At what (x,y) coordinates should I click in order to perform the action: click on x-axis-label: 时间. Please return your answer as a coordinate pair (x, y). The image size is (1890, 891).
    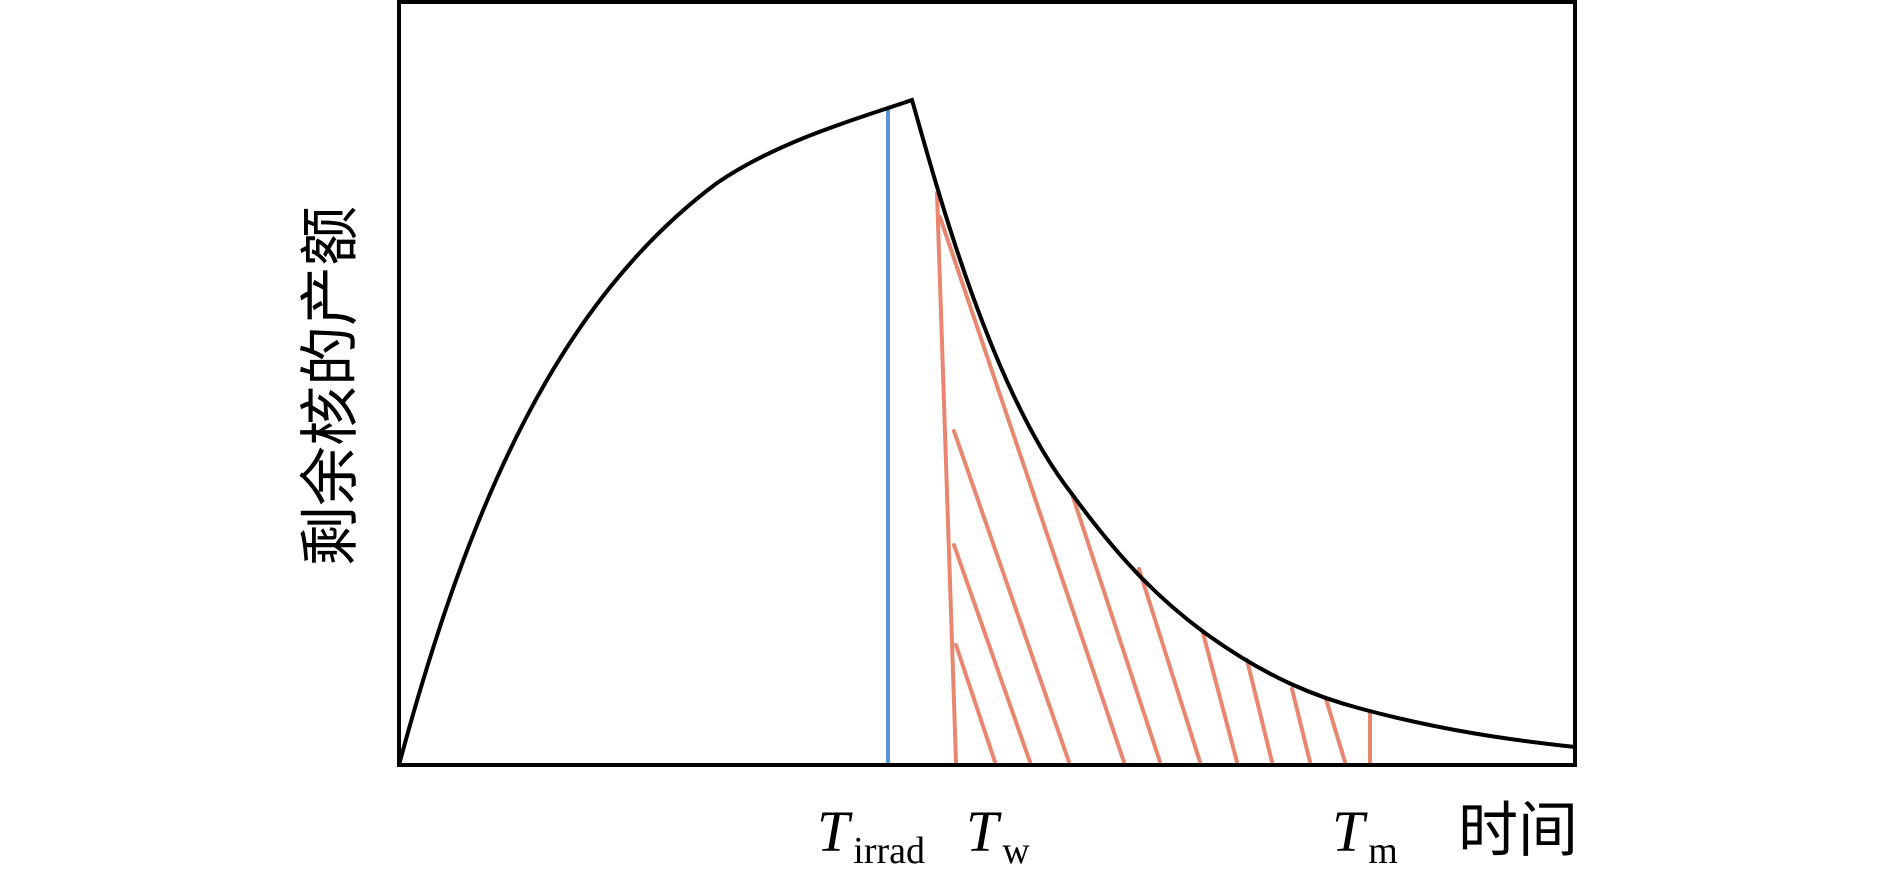
    Looking at the image, I should click on (1518, 831).